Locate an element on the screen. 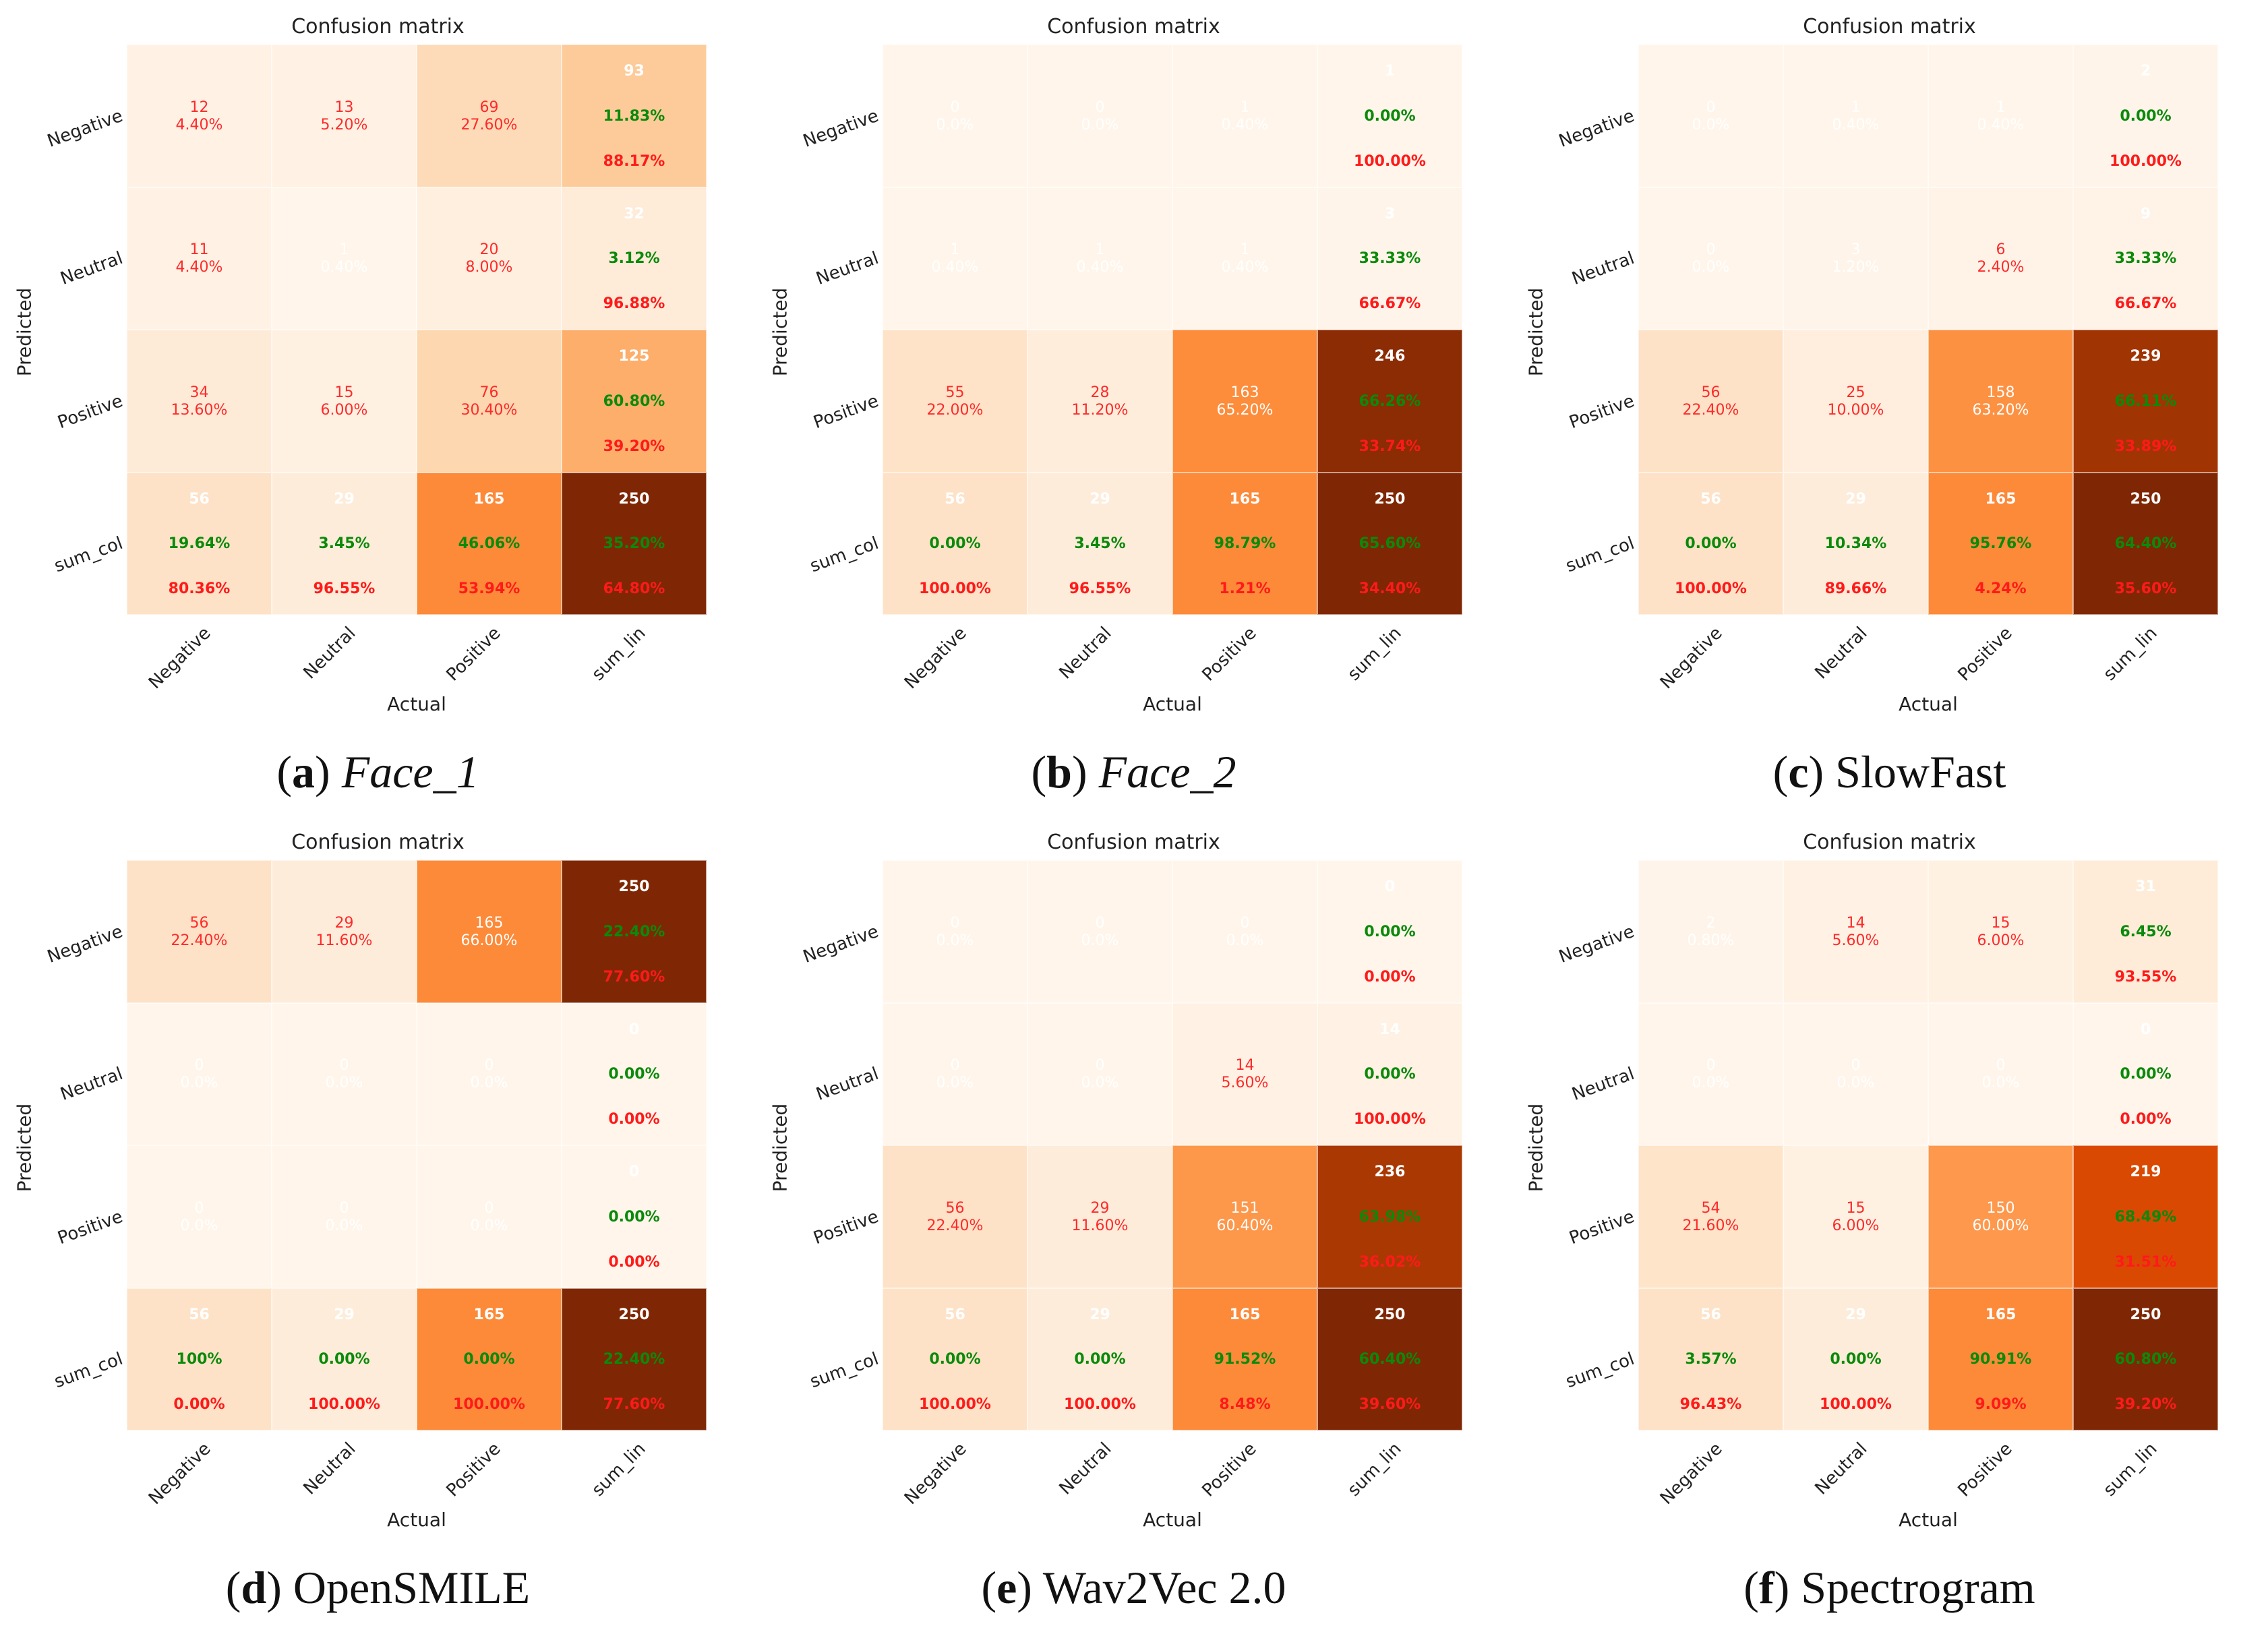 This screenshot has width=2268, height=1632. cell-error-pct-label: 96.55% is located at coordinates (344, 588).